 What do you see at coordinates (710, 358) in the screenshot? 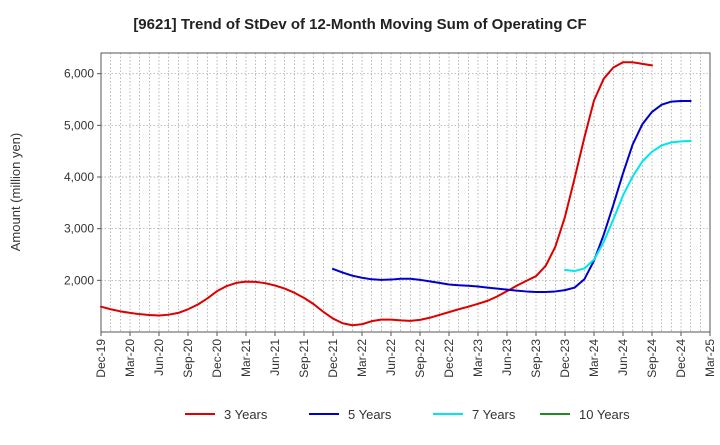
I see `x-tick-label: Mar-25` at bounding box center [710, 358].